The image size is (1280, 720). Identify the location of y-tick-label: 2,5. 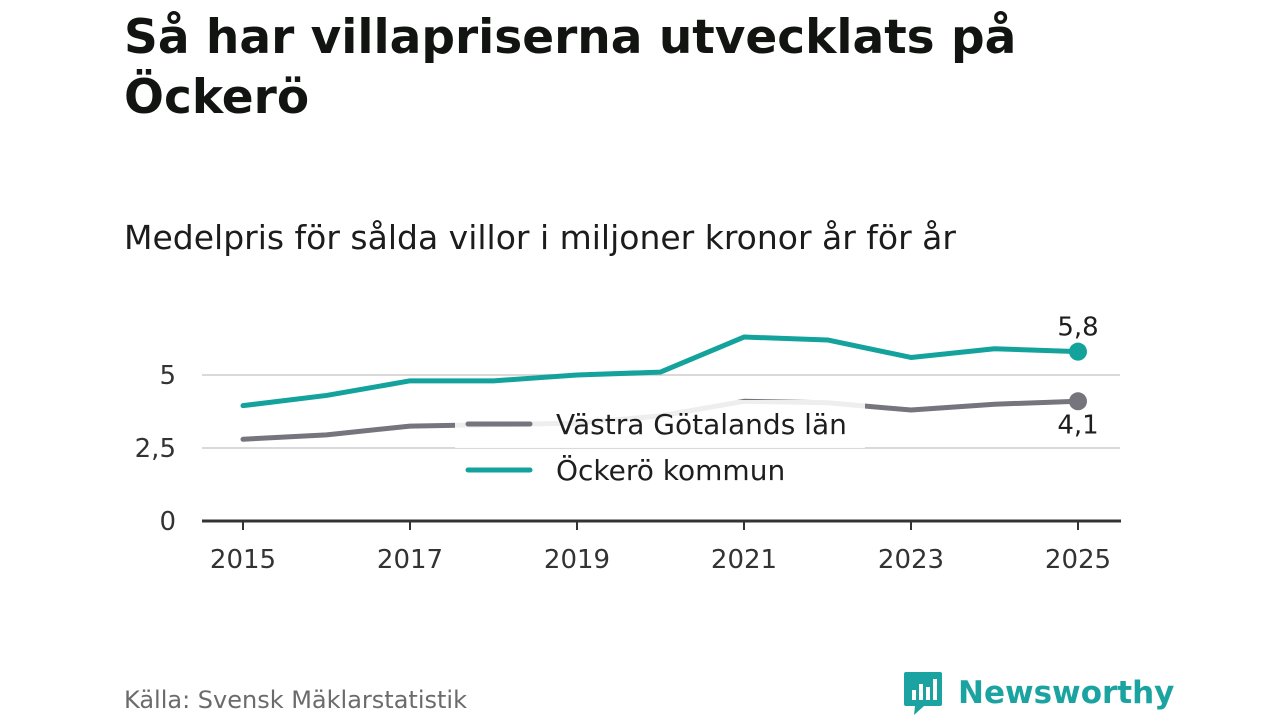
(155, 449).